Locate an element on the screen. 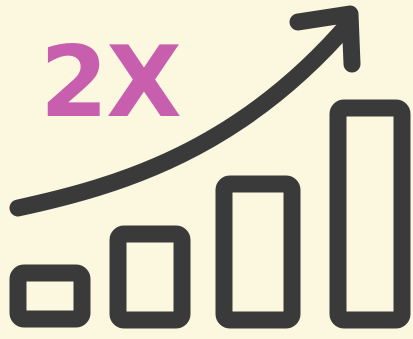 Image resolution: width=413 pixels, height=339 pixels. multiplier-label: 2X is located at coordinates (111, 83).